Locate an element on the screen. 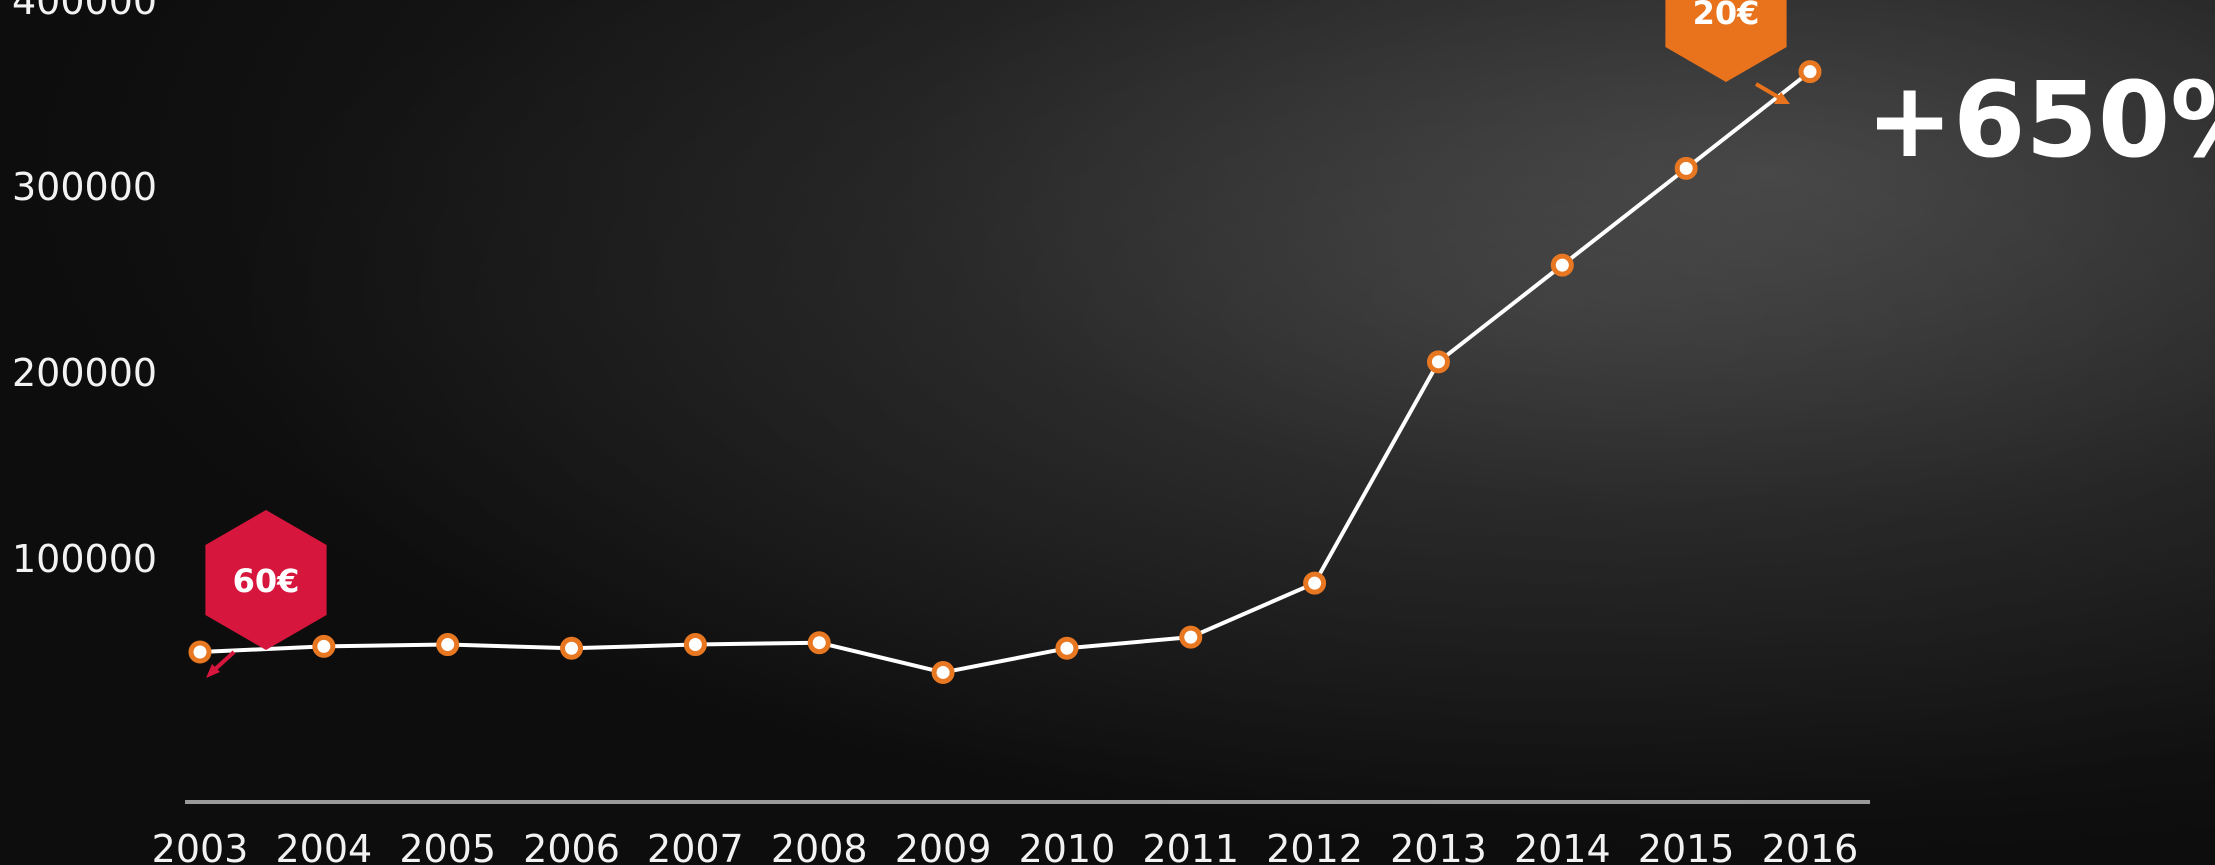 The height and width of the screenshot is (865, 2215). start-price-badge is located at coordinates (266, 580).